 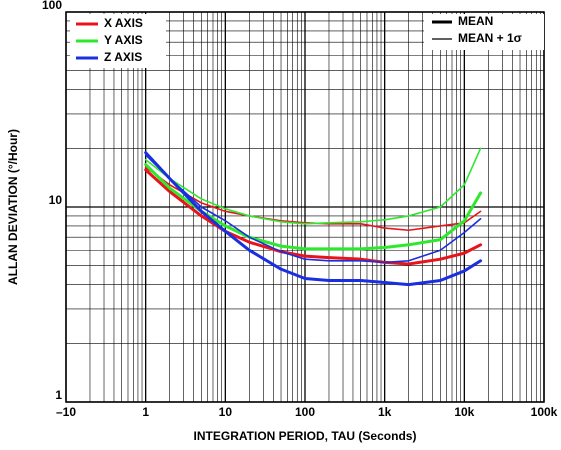 What do you see at coordinates (56, 200) in the screenshot?
I see `y-tick-label: 10` at bounding box center [56, 200].